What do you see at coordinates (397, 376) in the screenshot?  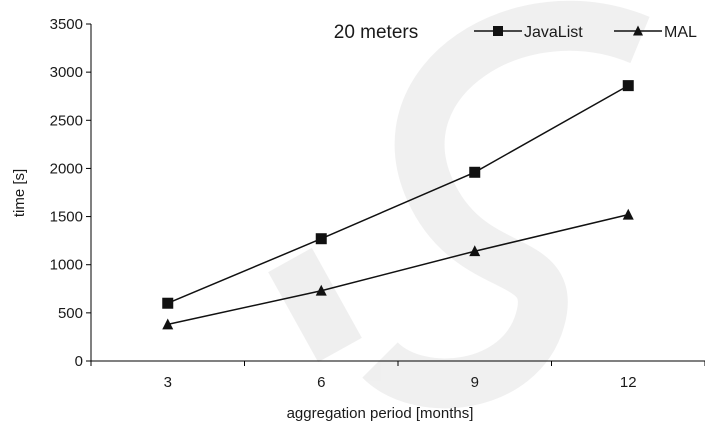 I see `x-ticks: 3 6 9 12` at bounding box center [397, 376].